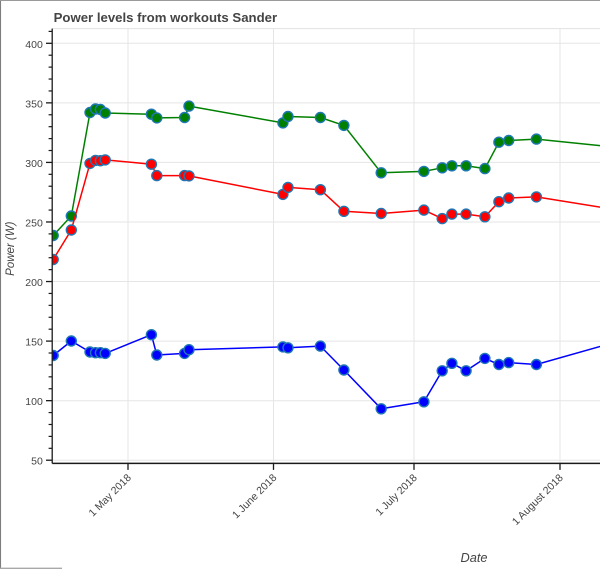  What do you see at coordinates (34, 104) in the screenshot?
I see `svg-text: 350` at bounding box center [34, 104].